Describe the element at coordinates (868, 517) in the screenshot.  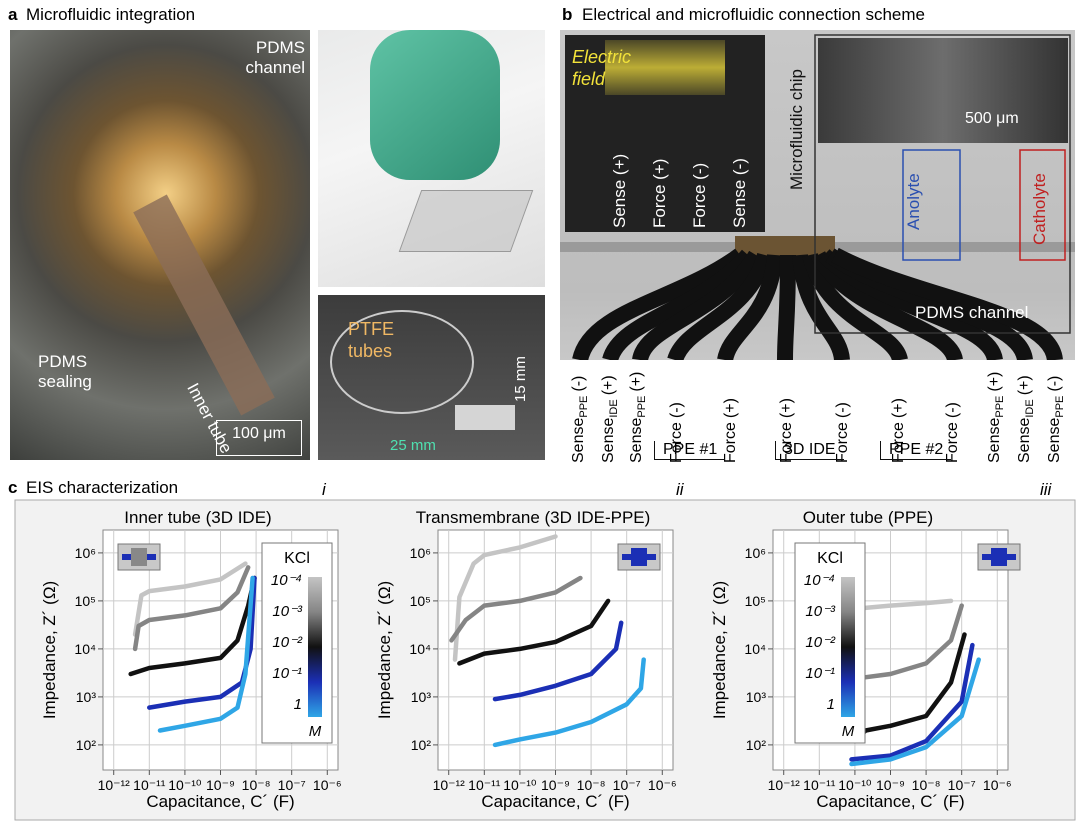
I see `chart-title: Outer tube (PPE)` at that location.